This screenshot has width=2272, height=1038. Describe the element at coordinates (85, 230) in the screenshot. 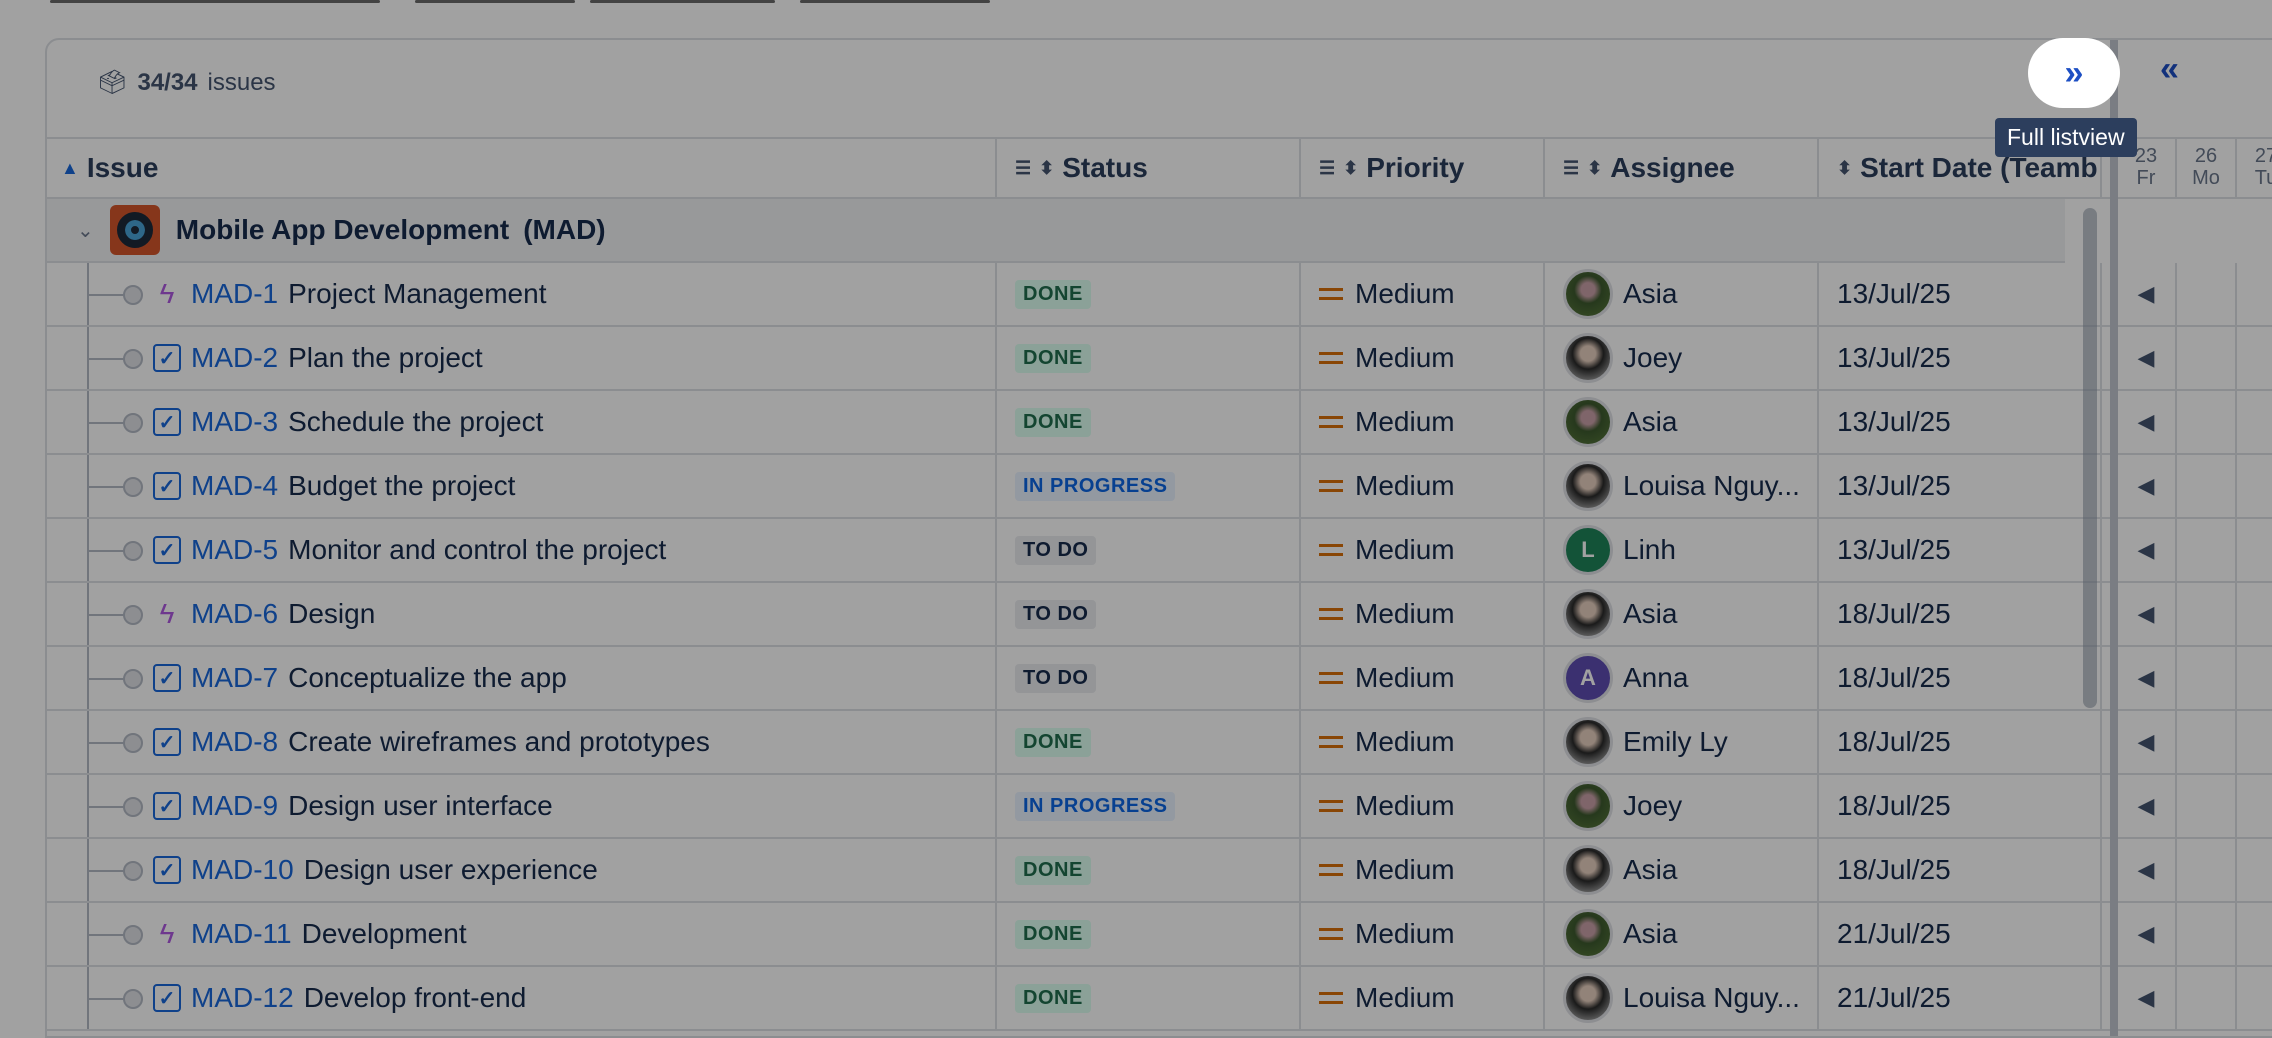

I see `chevron-down-icon: ⌄` at that location.